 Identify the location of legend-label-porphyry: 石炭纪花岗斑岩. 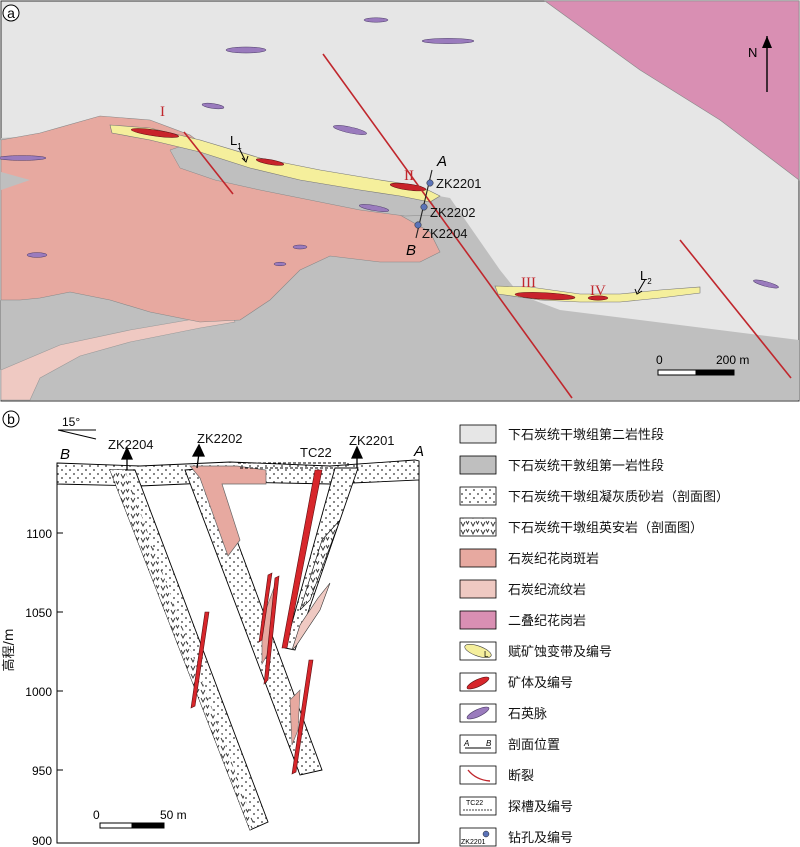
(553, 559).